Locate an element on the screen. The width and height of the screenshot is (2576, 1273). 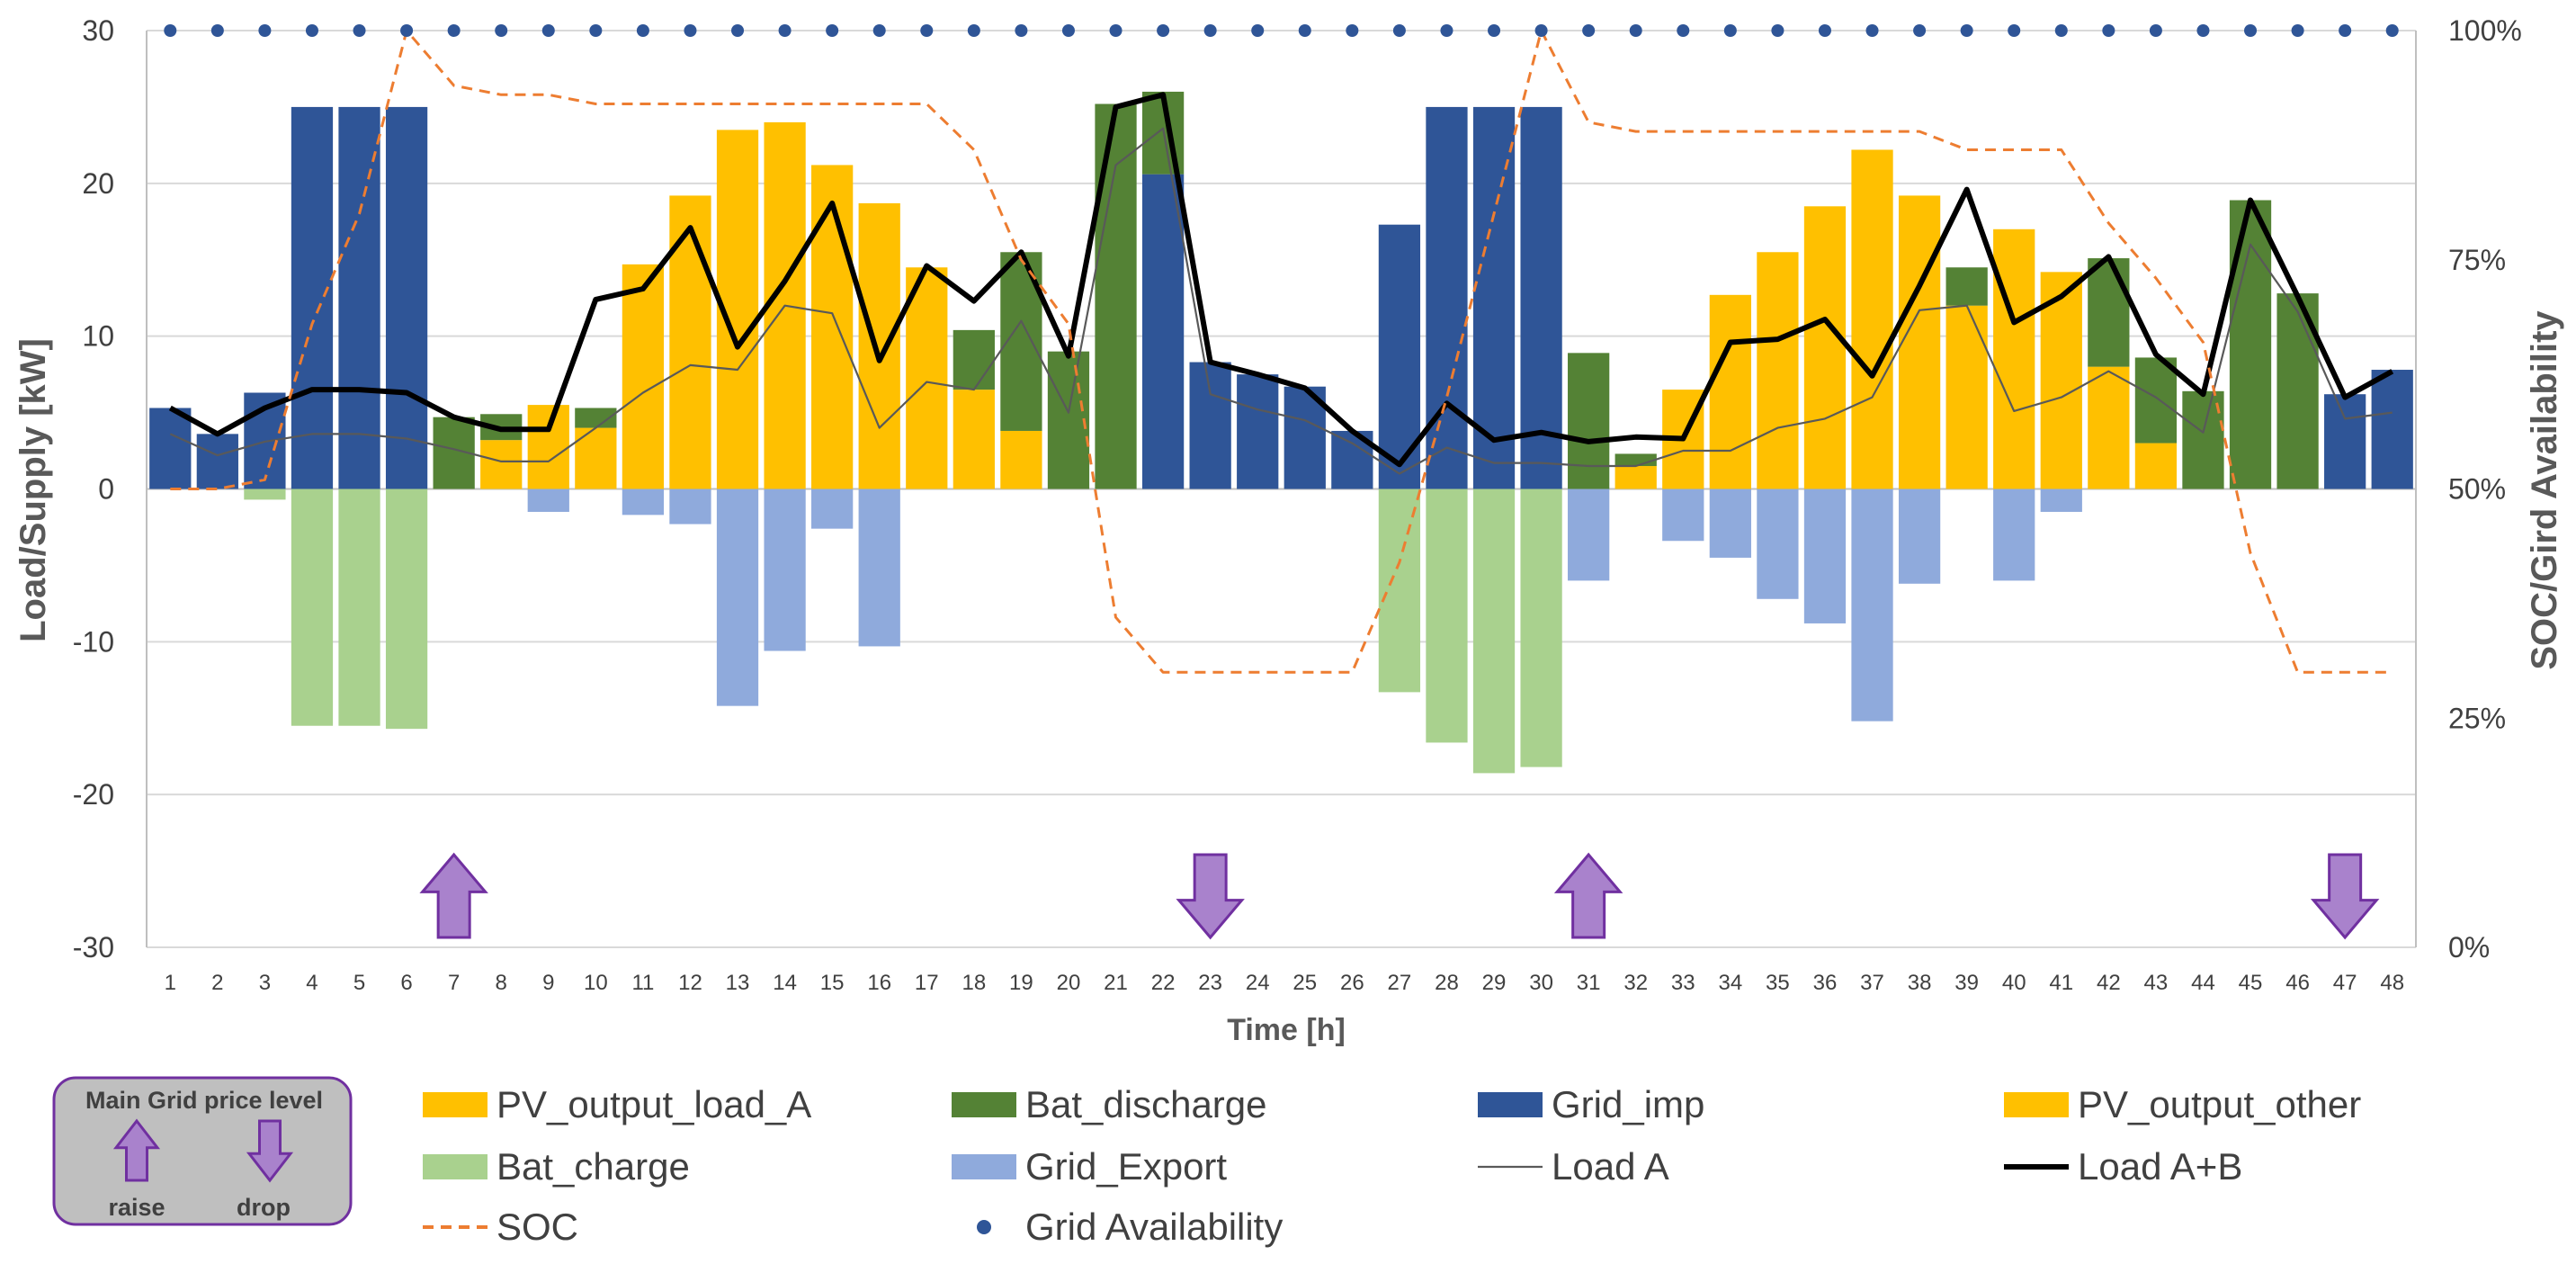
x-tick-label: 15 is located at coordinates (832, 983).